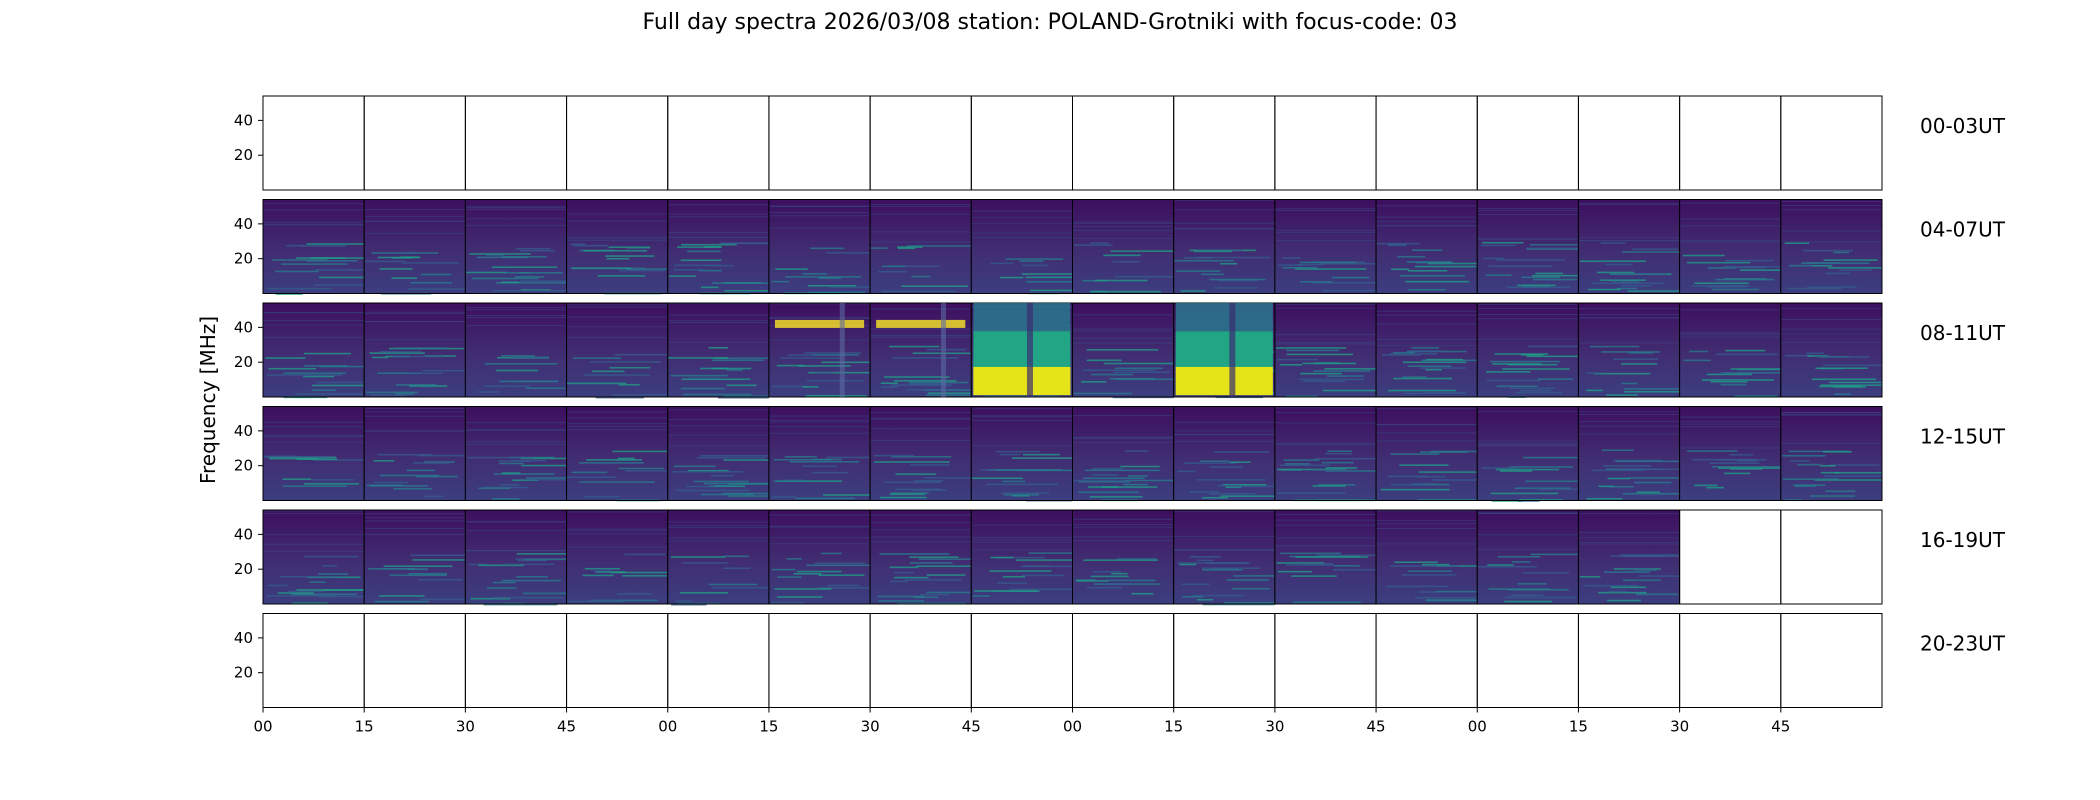 The width and height of the screenshot is (2100, 800). I want to click on x-tick-label: 30, so click(1679, 727).